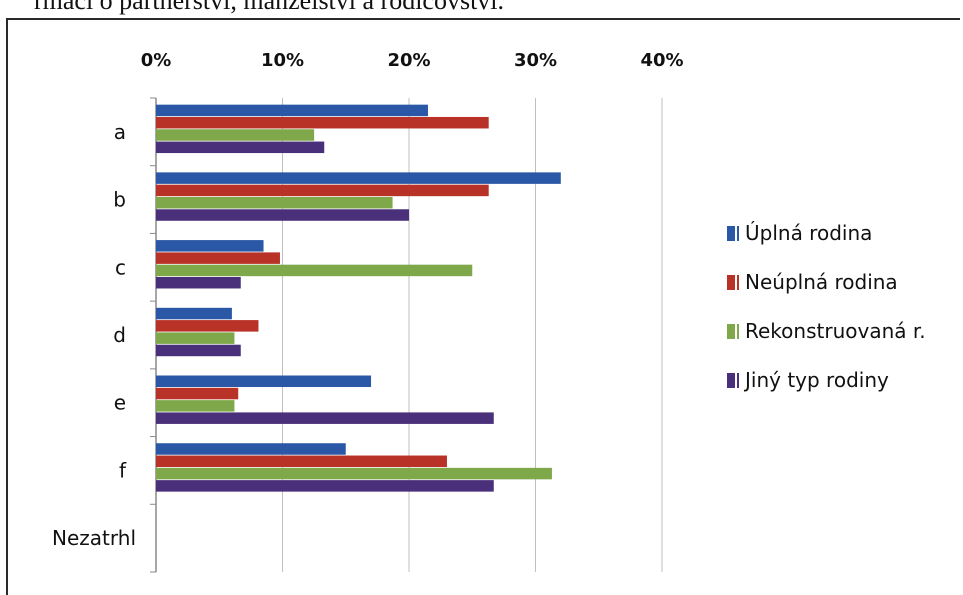 Image resolution: width=963 pixels, height=595 pixels. Describe the element at coordinates (835, 331) in the screenshot. I see `legend-label: Rekonstruovaná r.` at that location.